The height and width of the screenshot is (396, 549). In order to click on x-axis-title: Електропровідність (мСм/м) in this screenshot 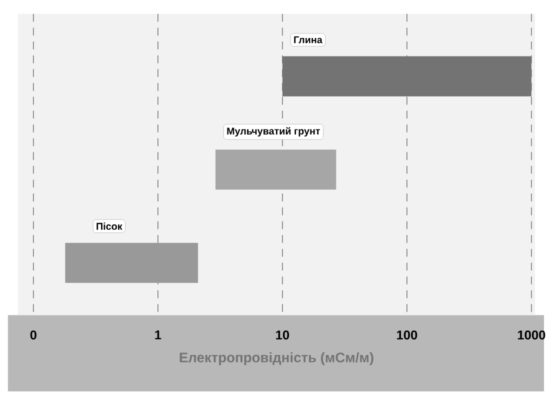, I will do `click(277, 358)`.